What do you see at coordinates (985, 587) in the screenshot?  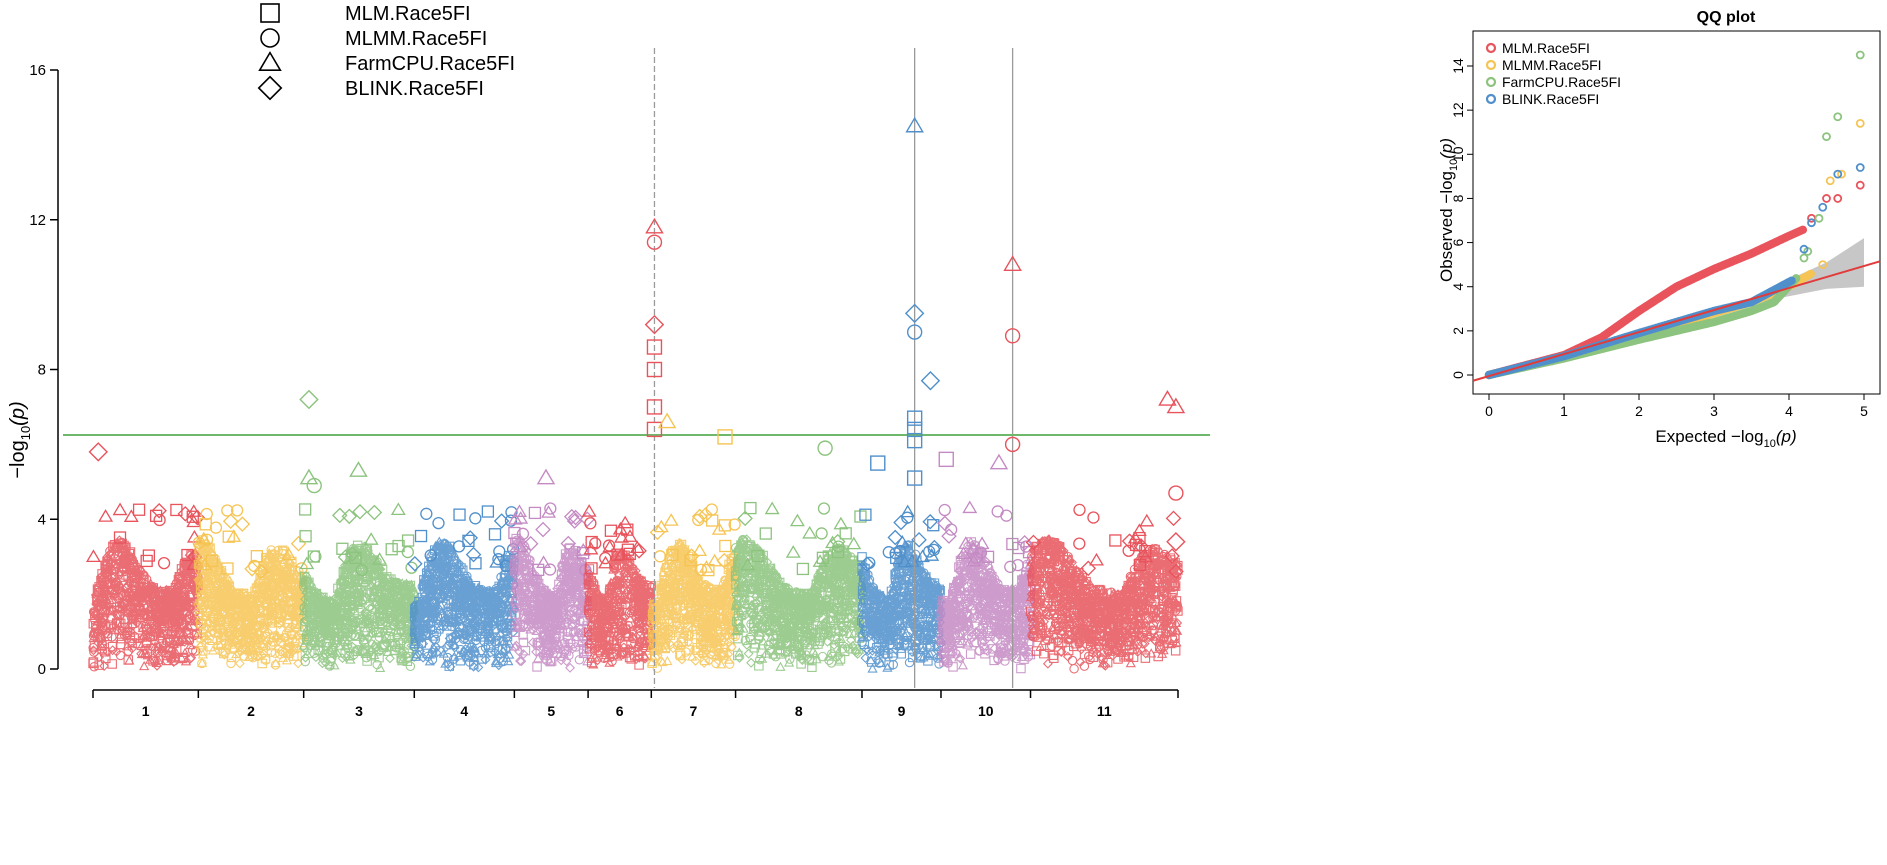 I see `chromosome-10-snps` at bounding box center [985, 587].